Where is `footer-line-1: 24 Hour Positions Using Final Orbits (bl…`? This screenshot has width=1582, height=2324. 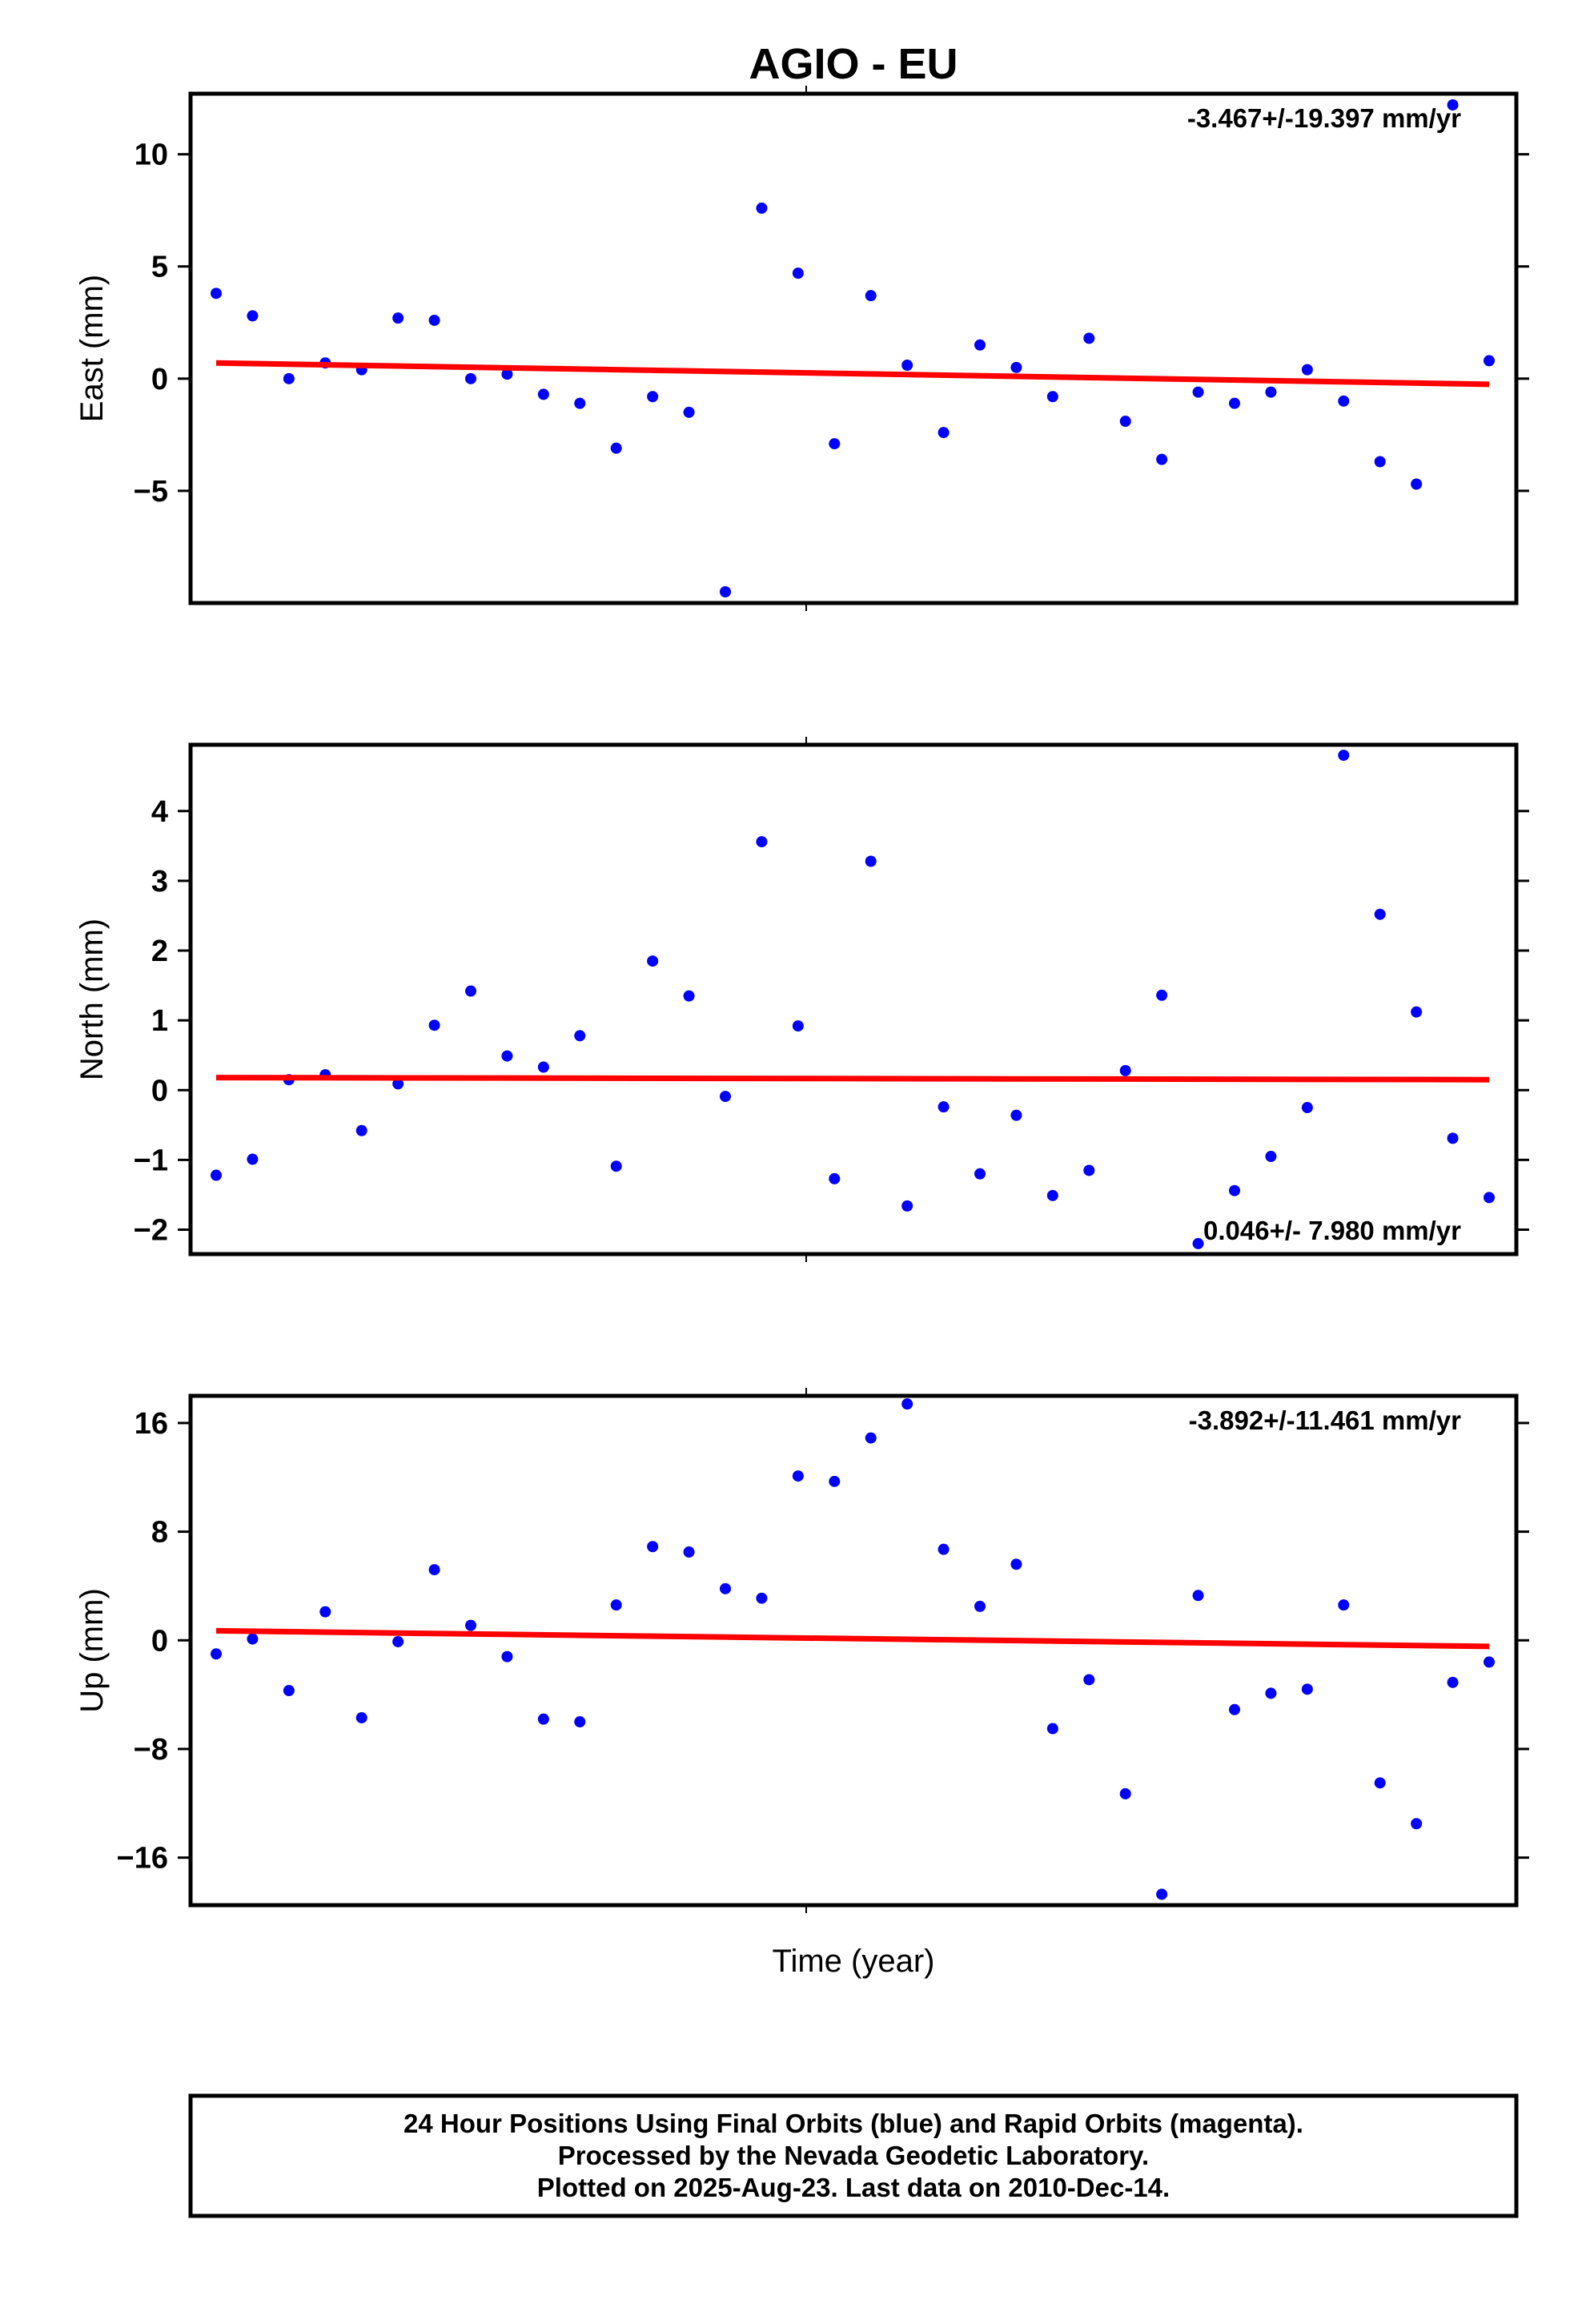
footer-line-1: 24 Hour Positions Using Final Orbits (bl… is located at coordinates (853, 2123).